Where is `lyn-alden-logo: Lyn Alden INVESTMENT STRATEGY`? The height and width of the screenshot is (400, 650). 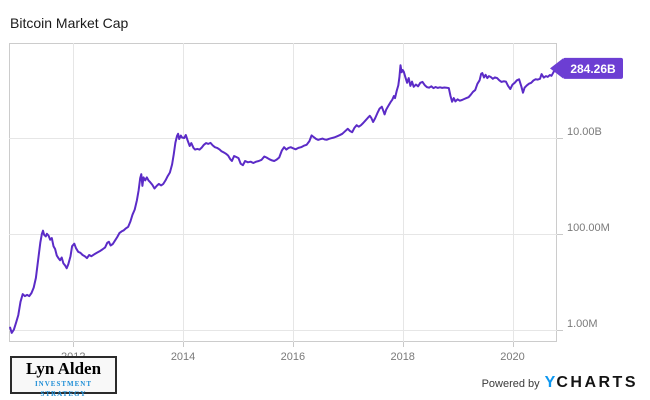 lyn-alden-logo: Lyn Alden INVESTMENT STRATEGY is located at coordinates (63, 377).